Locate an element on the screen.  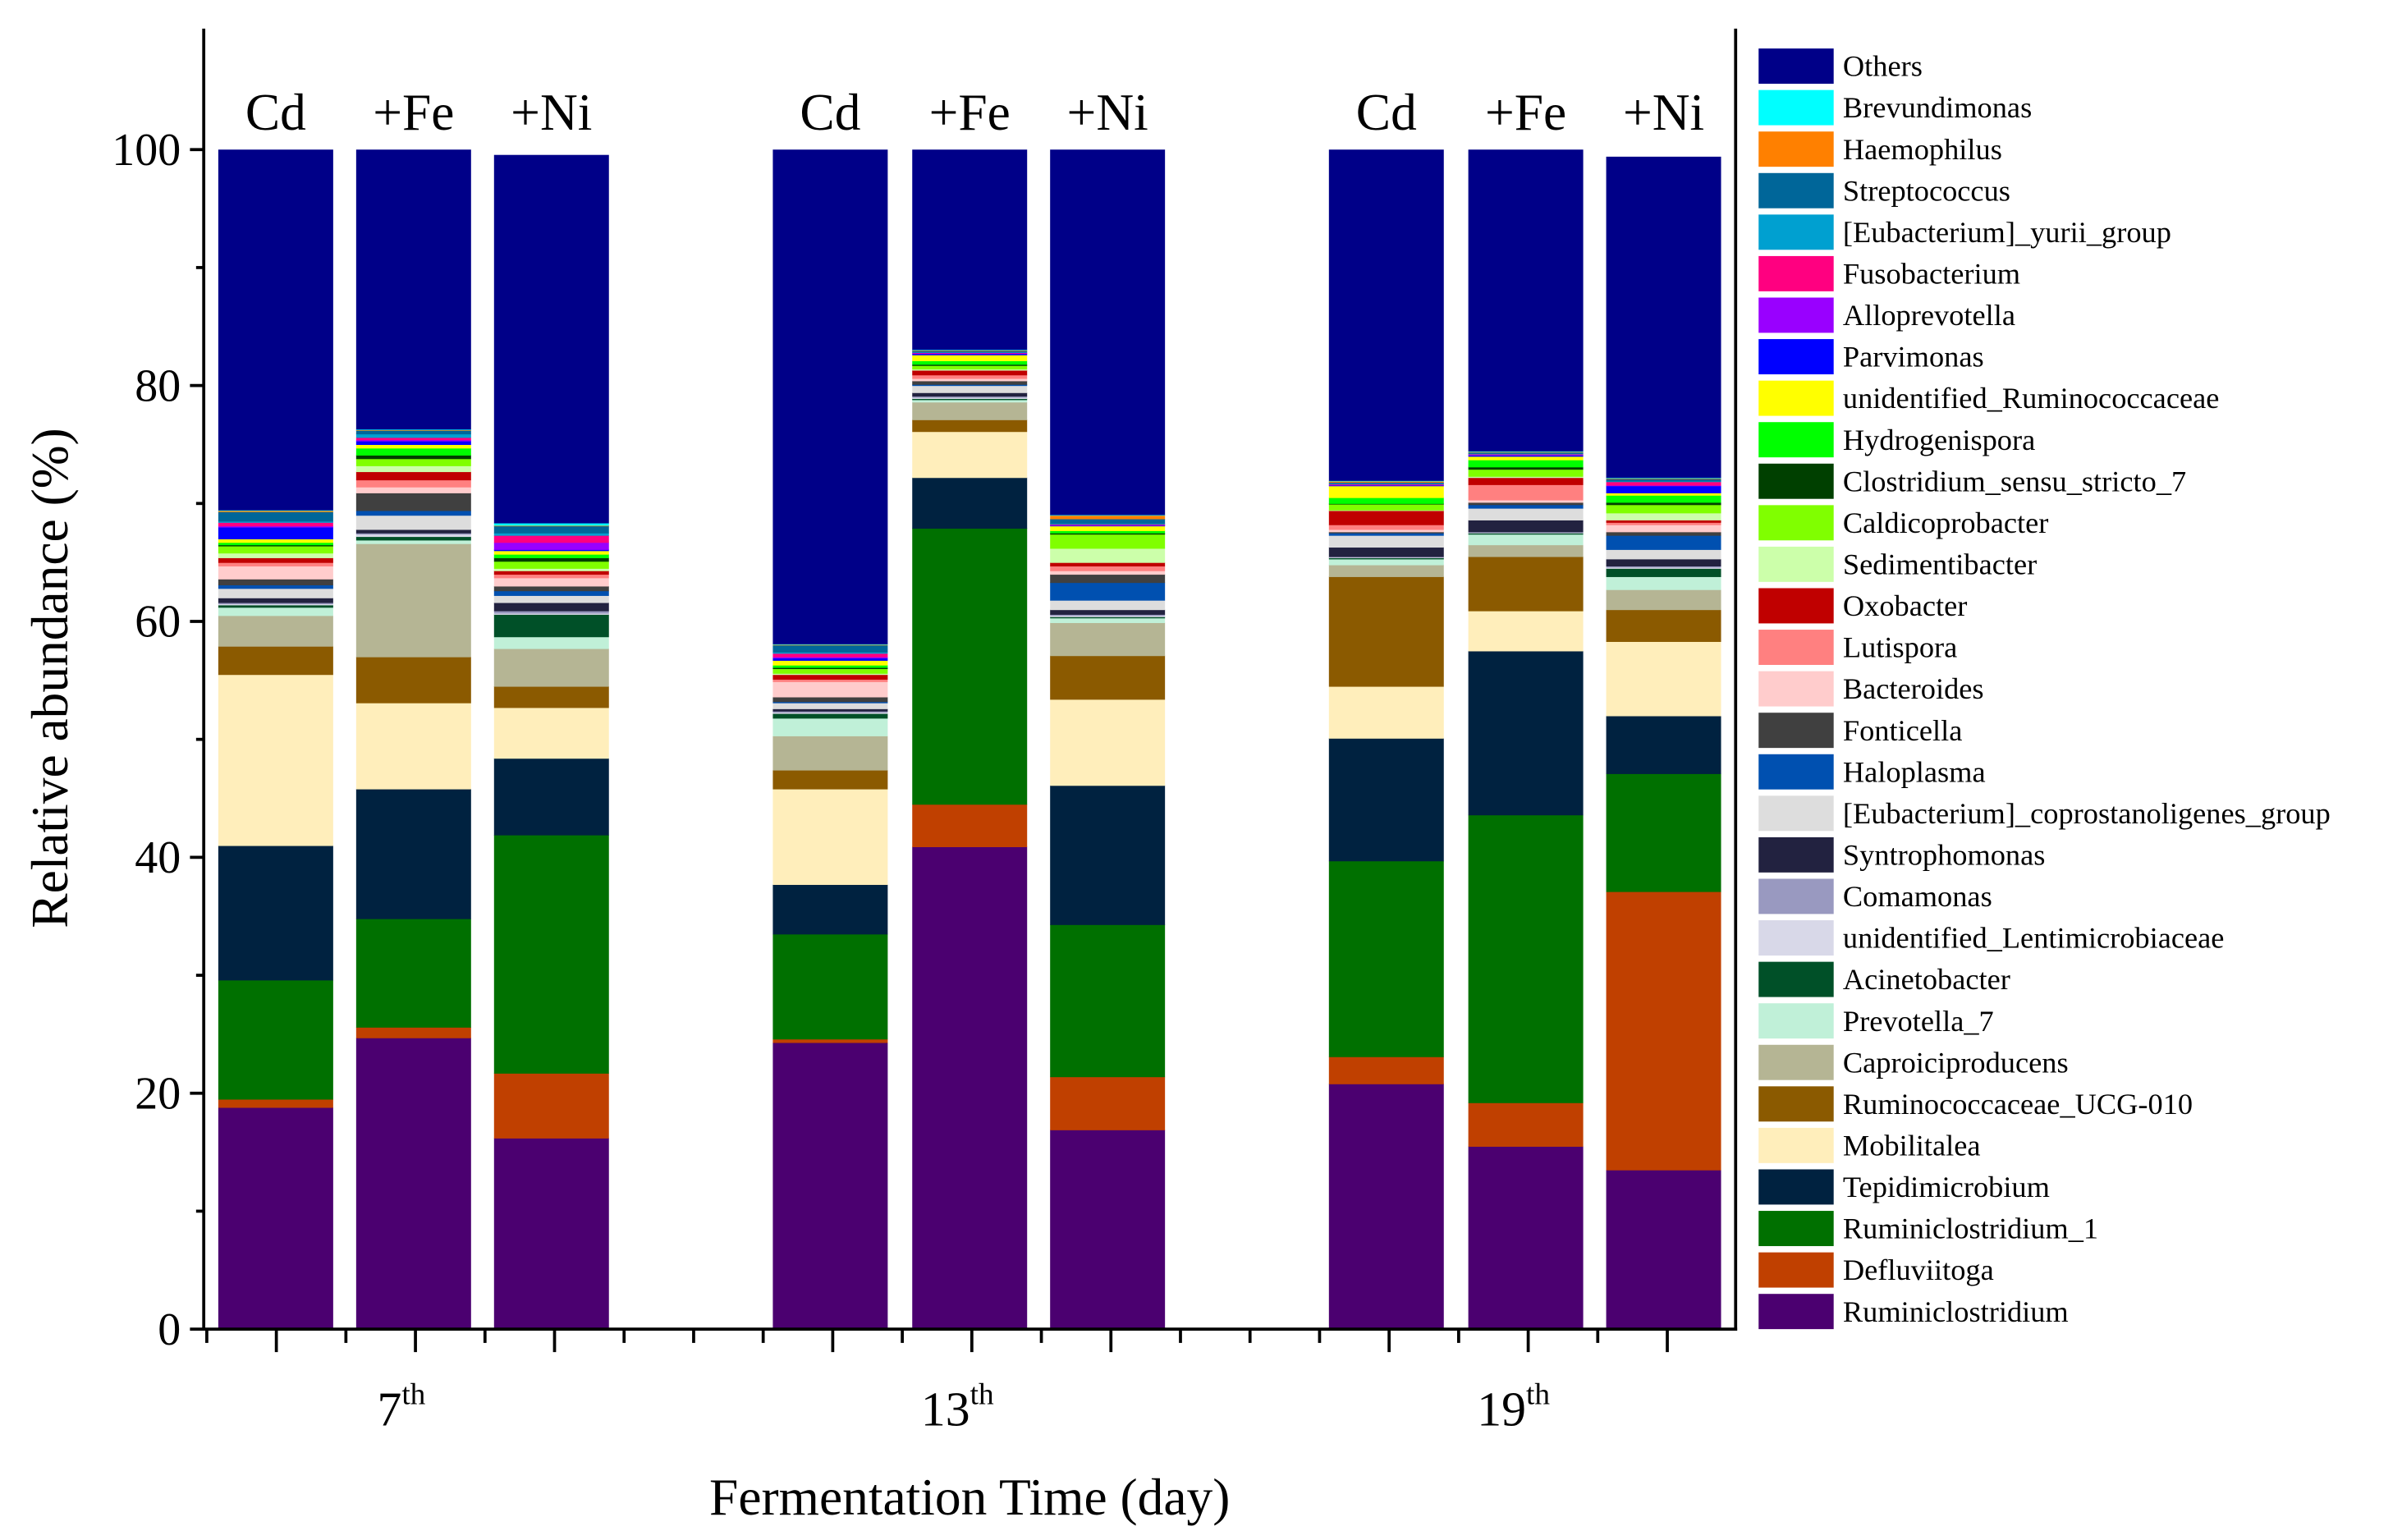
legend-item: Ruminococcaceae_UCG-010 is located at coordinates (1975, 1104).